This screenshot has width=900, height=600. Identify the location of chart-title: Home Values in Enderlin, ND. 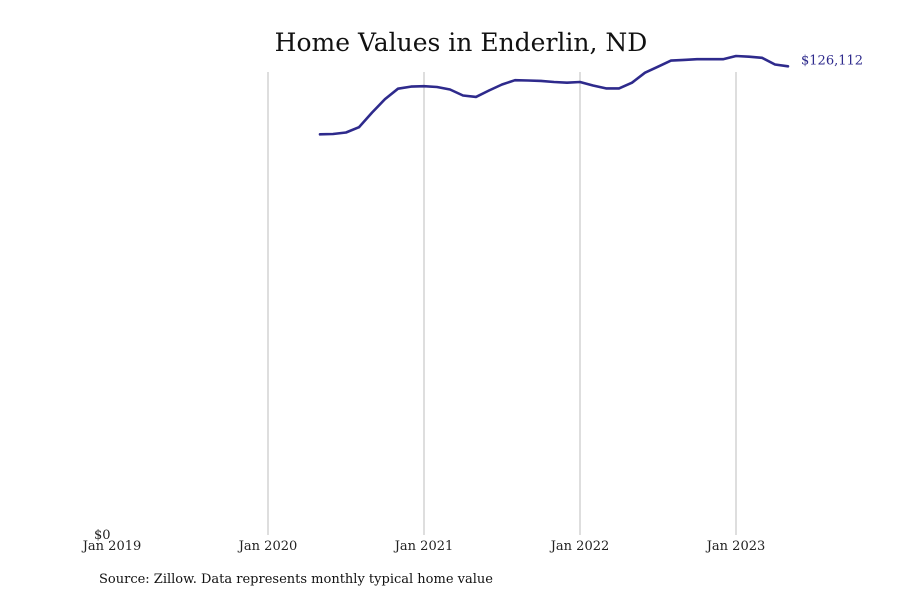
(461, 42).